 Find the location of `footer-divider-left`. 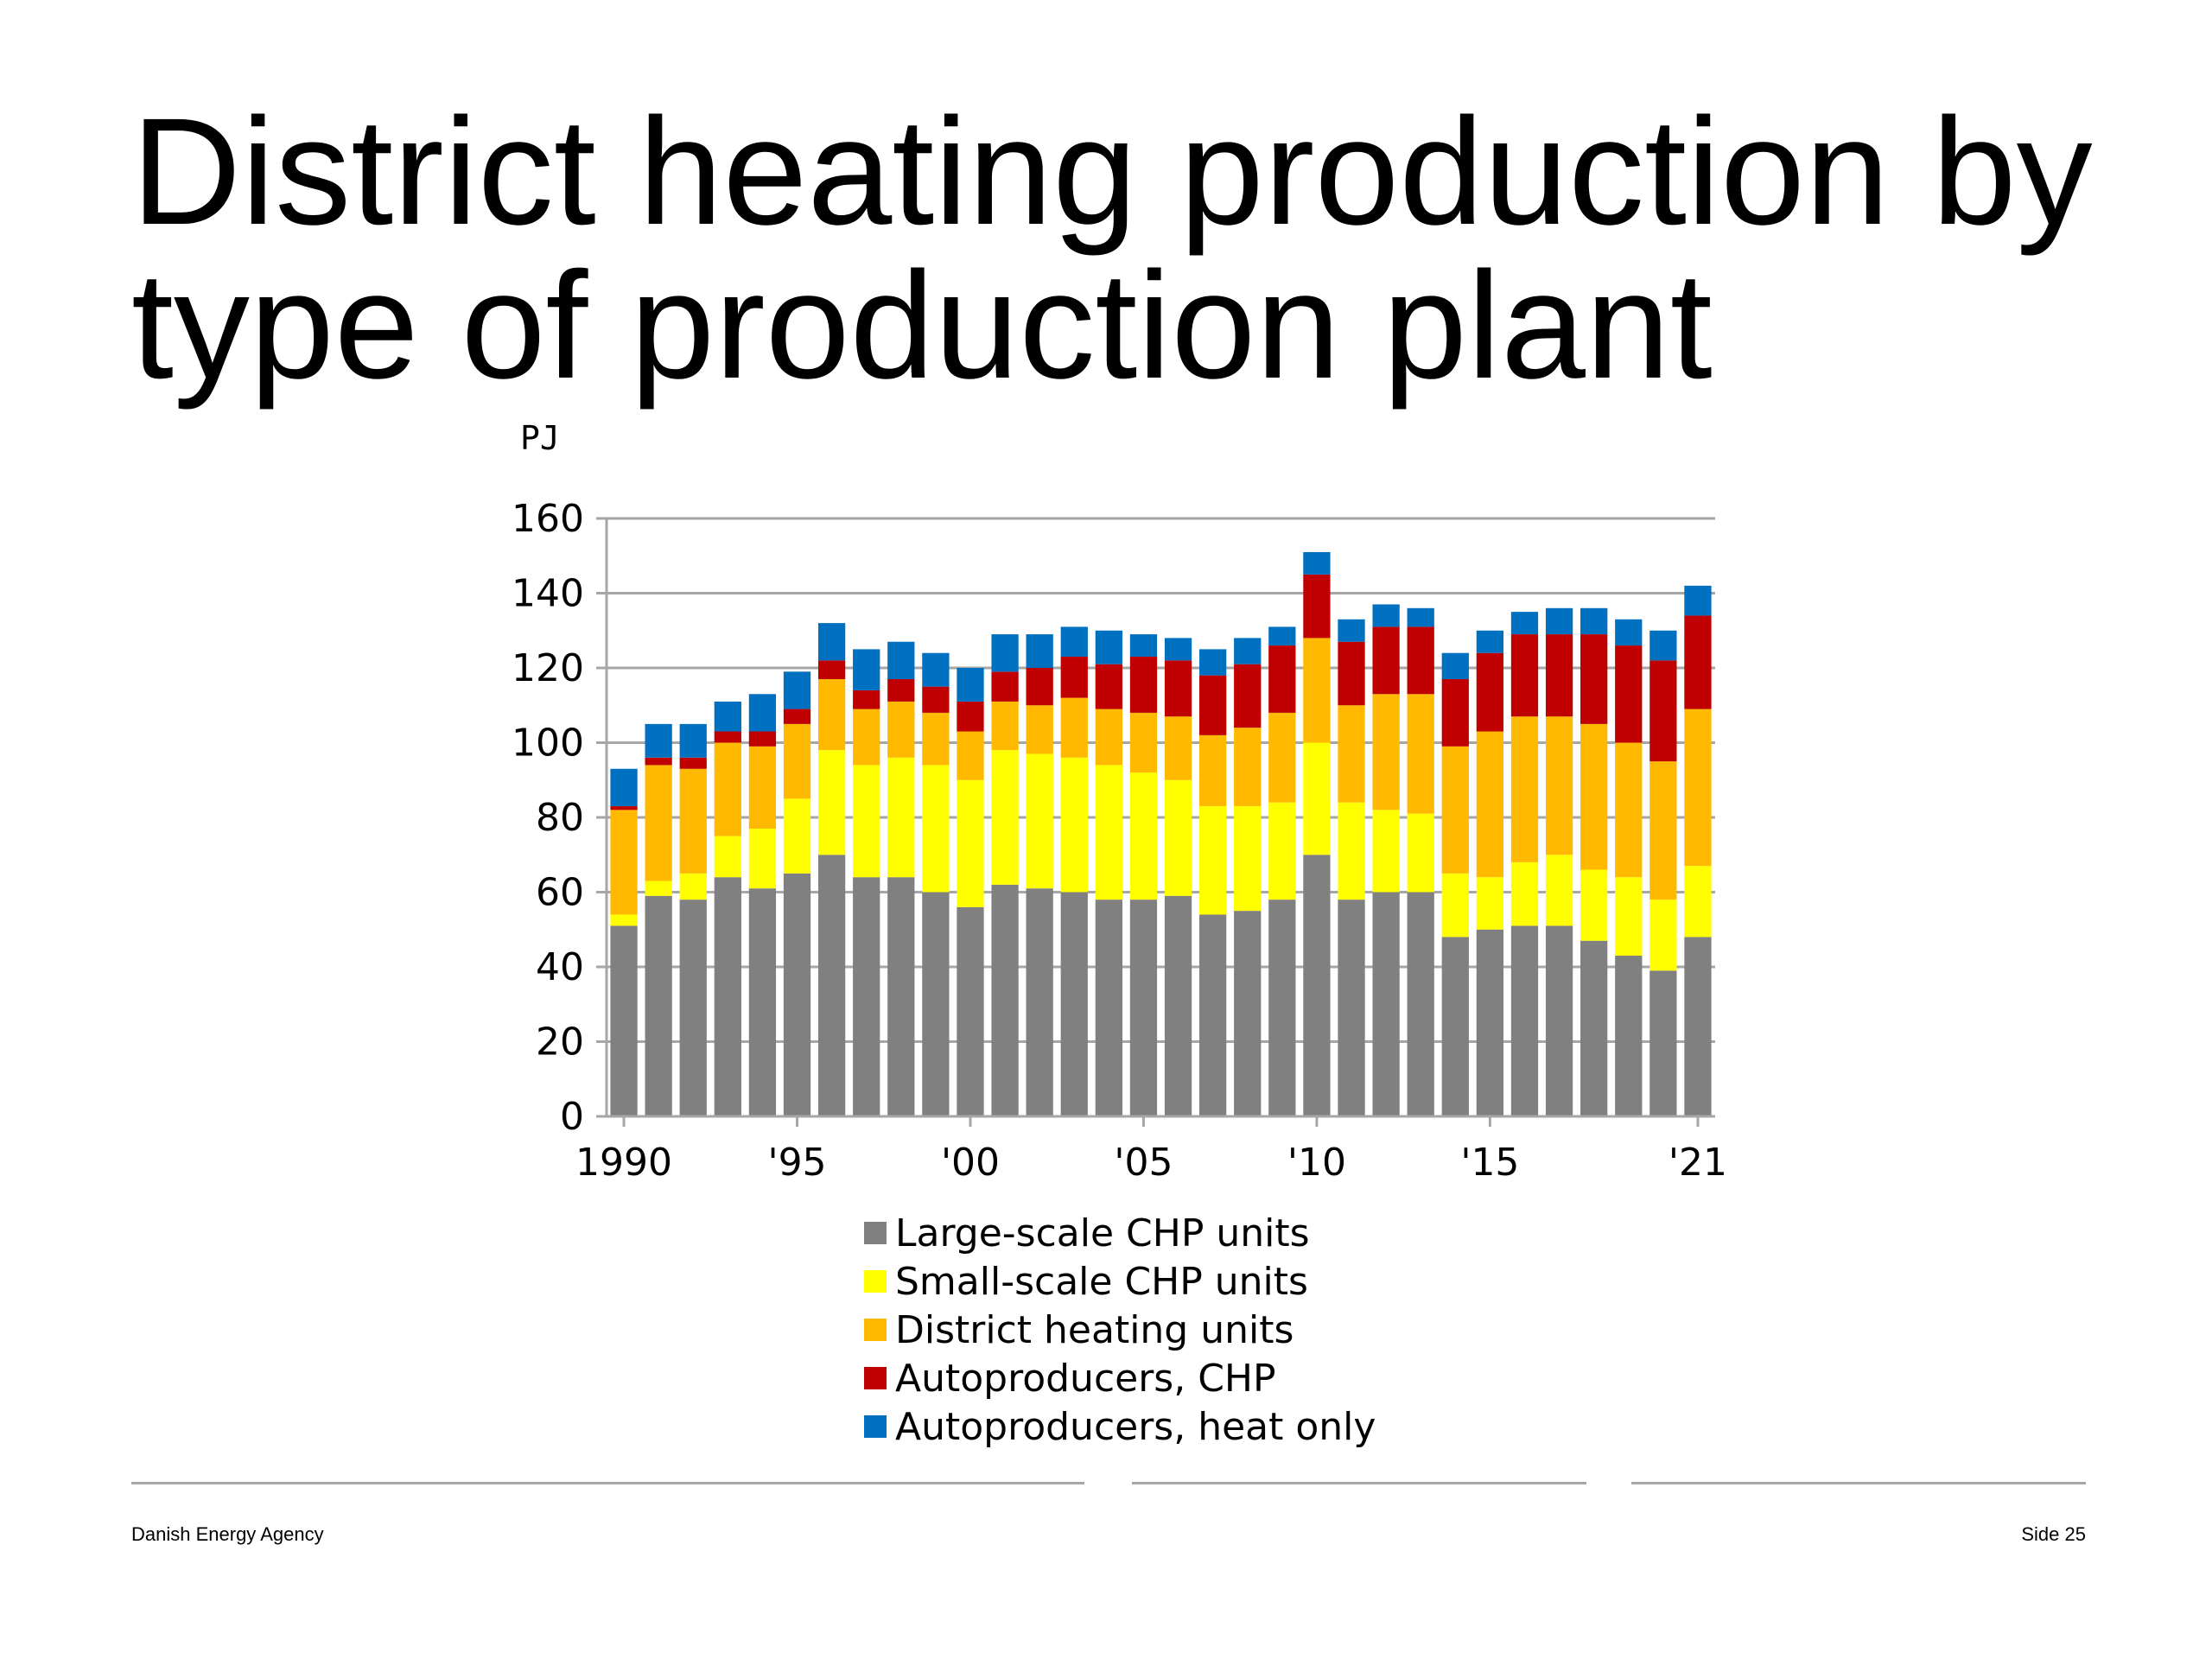

footer-divider-left is located at coordinates (607, 1483).